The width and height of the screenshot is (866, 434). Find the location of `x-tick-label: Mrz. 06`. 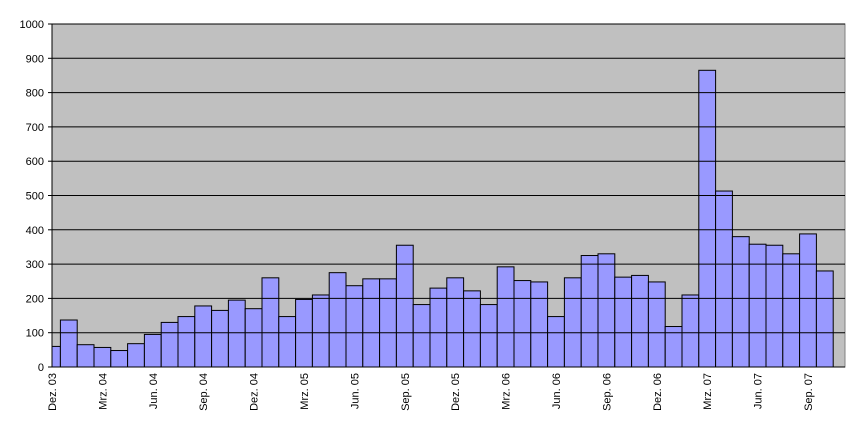

x-tick-label: Mrz. 06 is located at coordinates (507, 391).